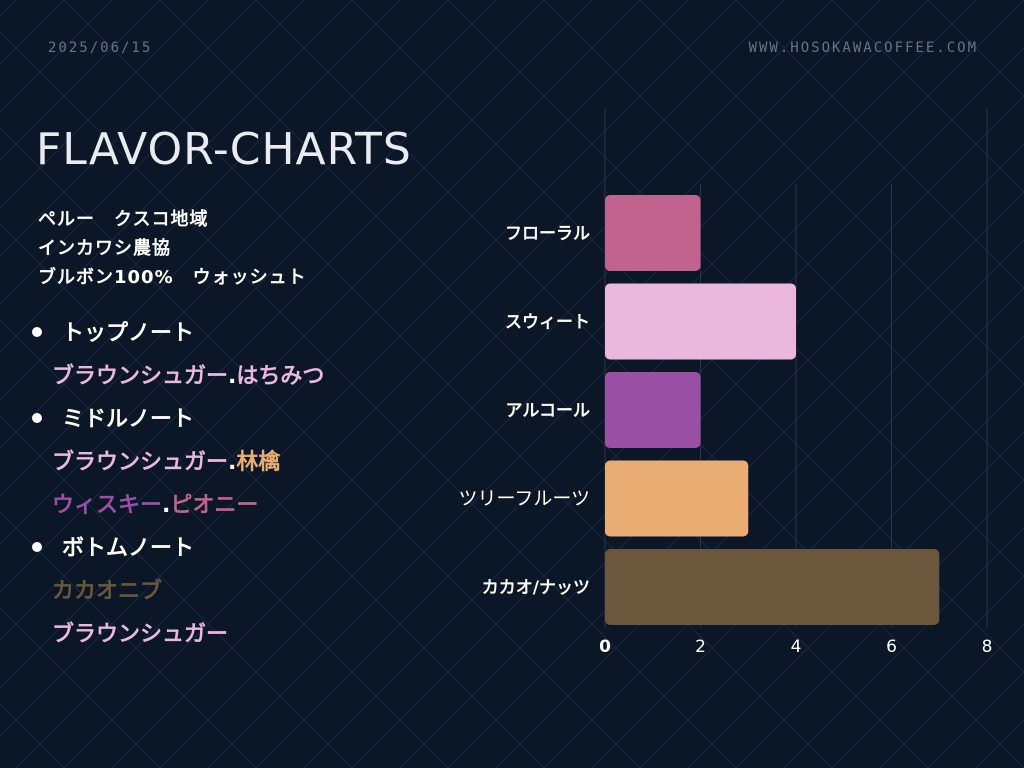 This screenshot has height=768, width=1024. What do you see at coordinates (548, 411) in the screenshot?
I see `category-label: アルコール` at bounding box center [548, 411].